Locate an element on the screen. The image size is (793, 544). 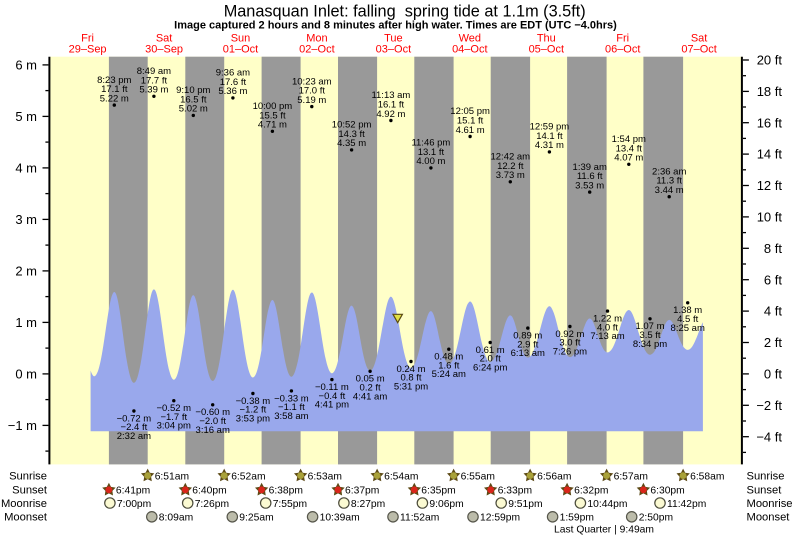
svg-text: 16 ft is located at coordinates (770, 122).